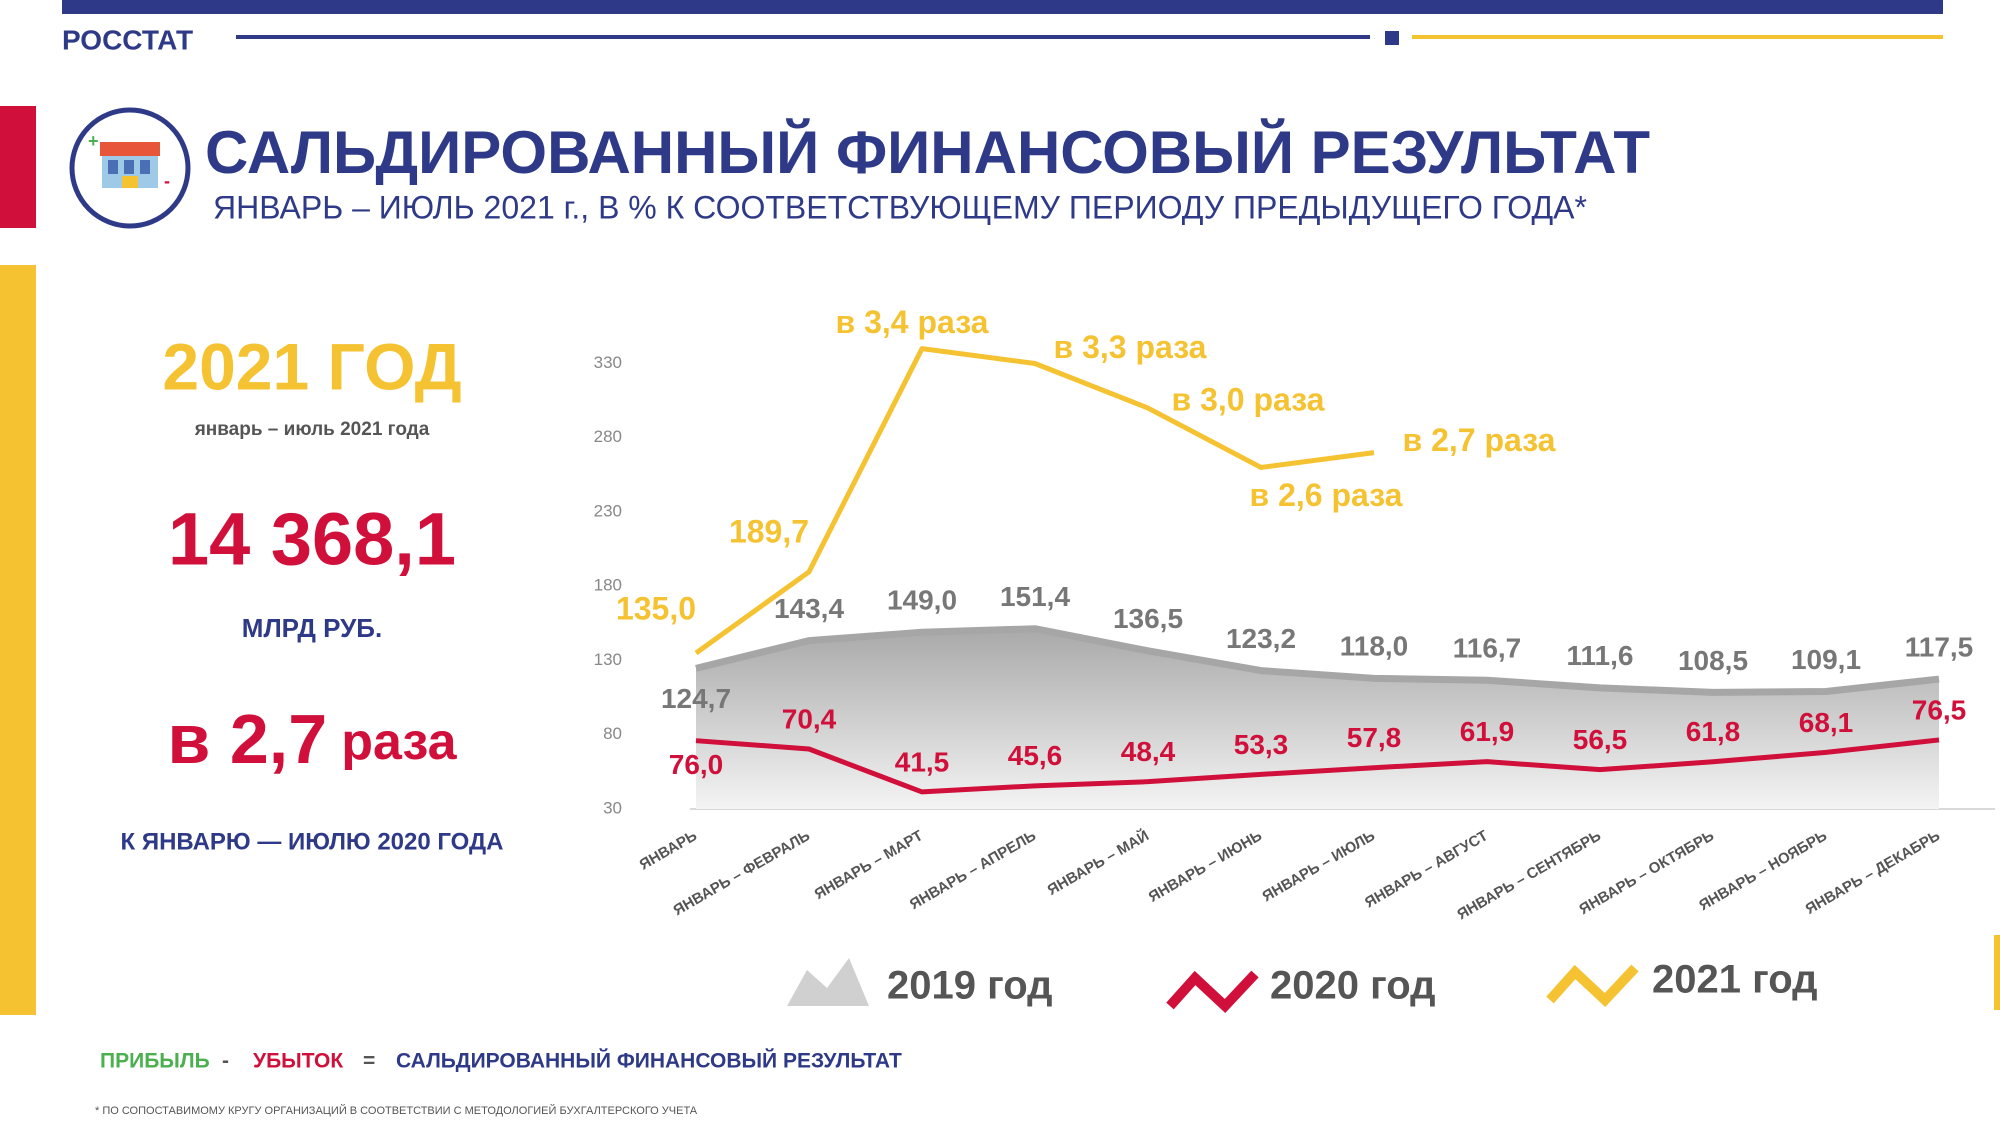 The height and width of the screenshot is (1125, 2000). I want to click on side-mark, so click(1997, 972).